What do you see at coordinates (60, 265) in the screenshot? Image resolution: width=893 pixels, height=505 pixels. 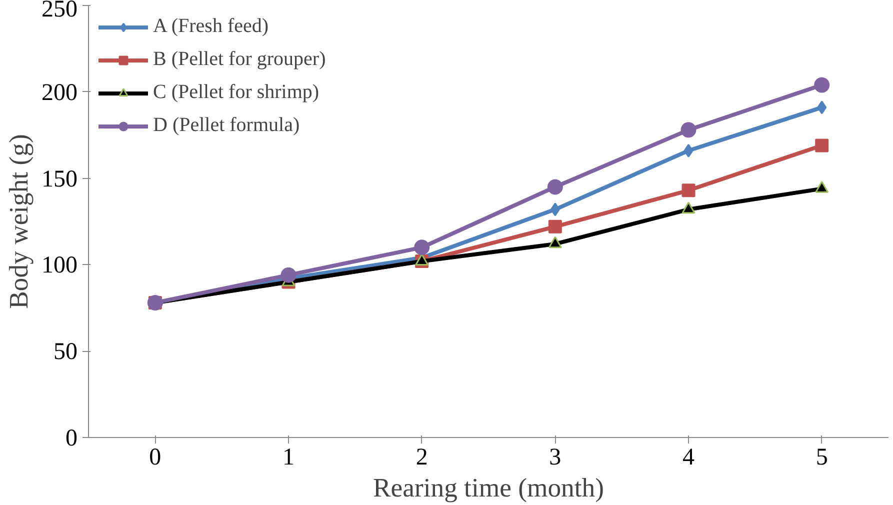 I see `y-tick-label: 100` at bounding box center [60, 265].